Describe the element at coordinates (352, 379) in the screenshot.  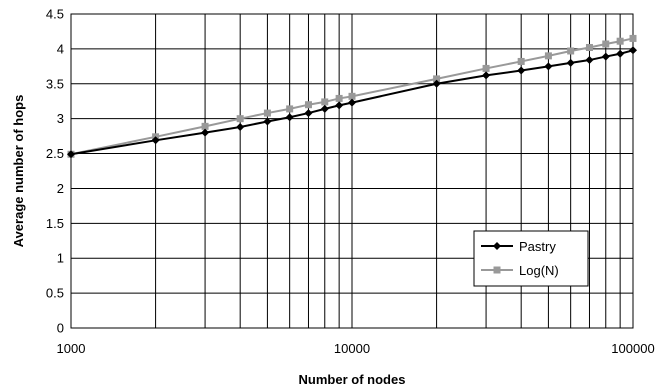
I see `x-axis-title: Number of nodes` at that location.